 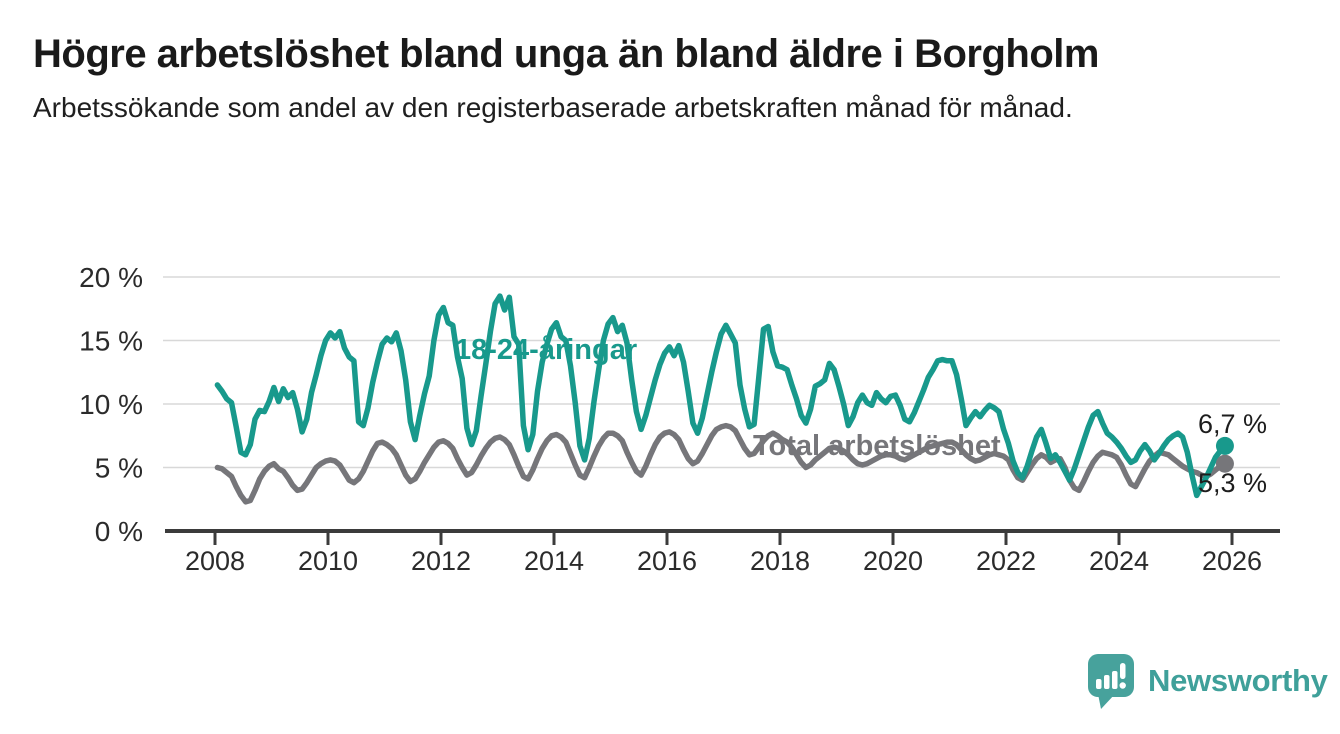 I want to click on end-value-label-youth: 6,7 %, so click(x=1232, y=424).